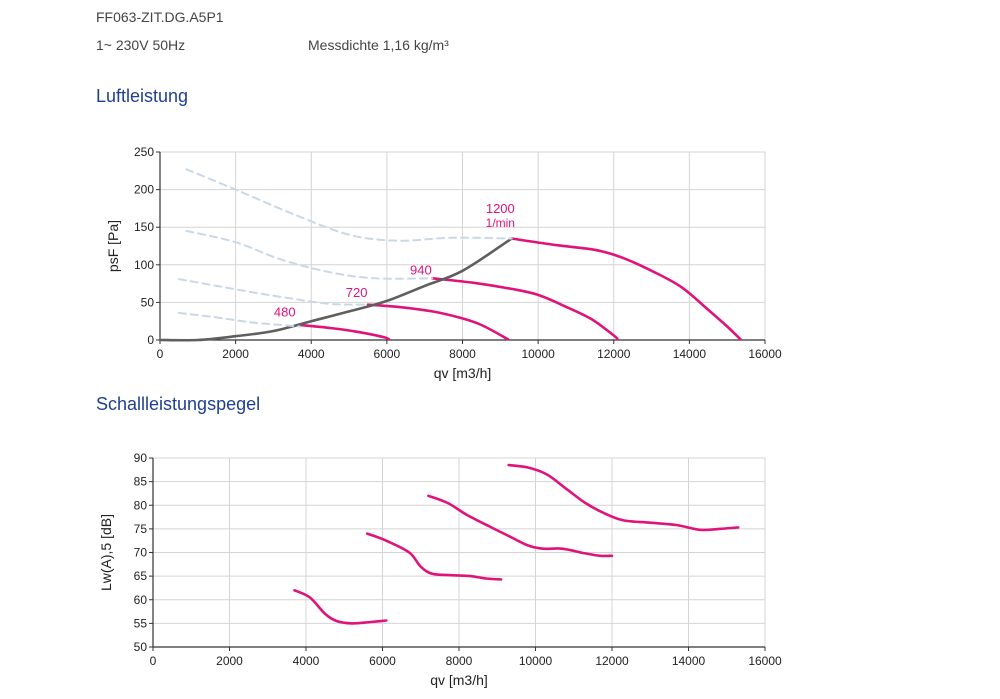 The height and width of the screenshot is (699, 1000). Describe the element at coordinates (144, 190) in the screenshot. I see `y-tick-label: 200` at that location.